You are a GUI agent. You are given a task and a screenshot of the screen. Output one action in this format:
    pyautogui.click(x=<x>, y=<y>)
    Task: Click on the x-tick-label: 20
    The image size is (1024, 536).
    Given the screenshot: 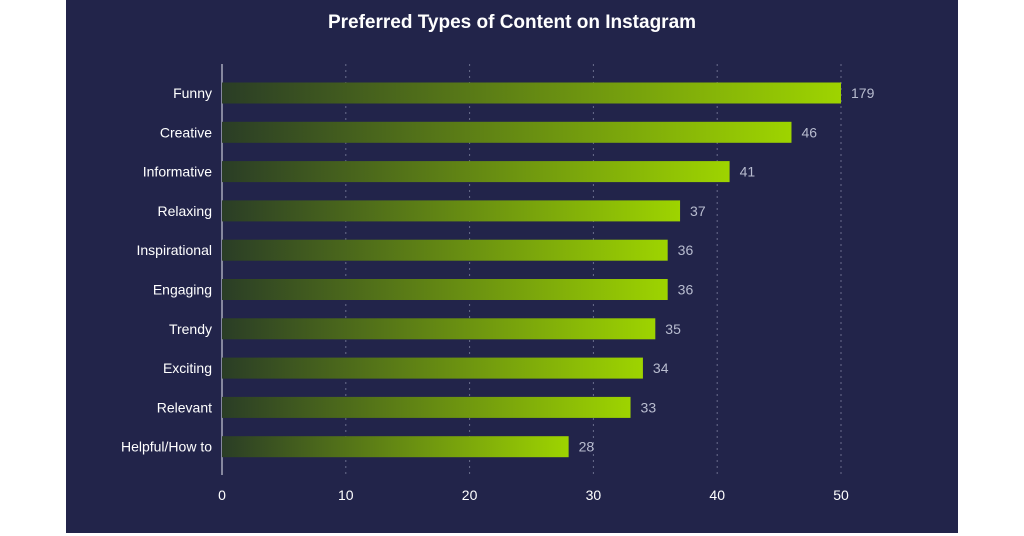 What is the action you would take?
    pyautogui.click(x=470, y=495)
    